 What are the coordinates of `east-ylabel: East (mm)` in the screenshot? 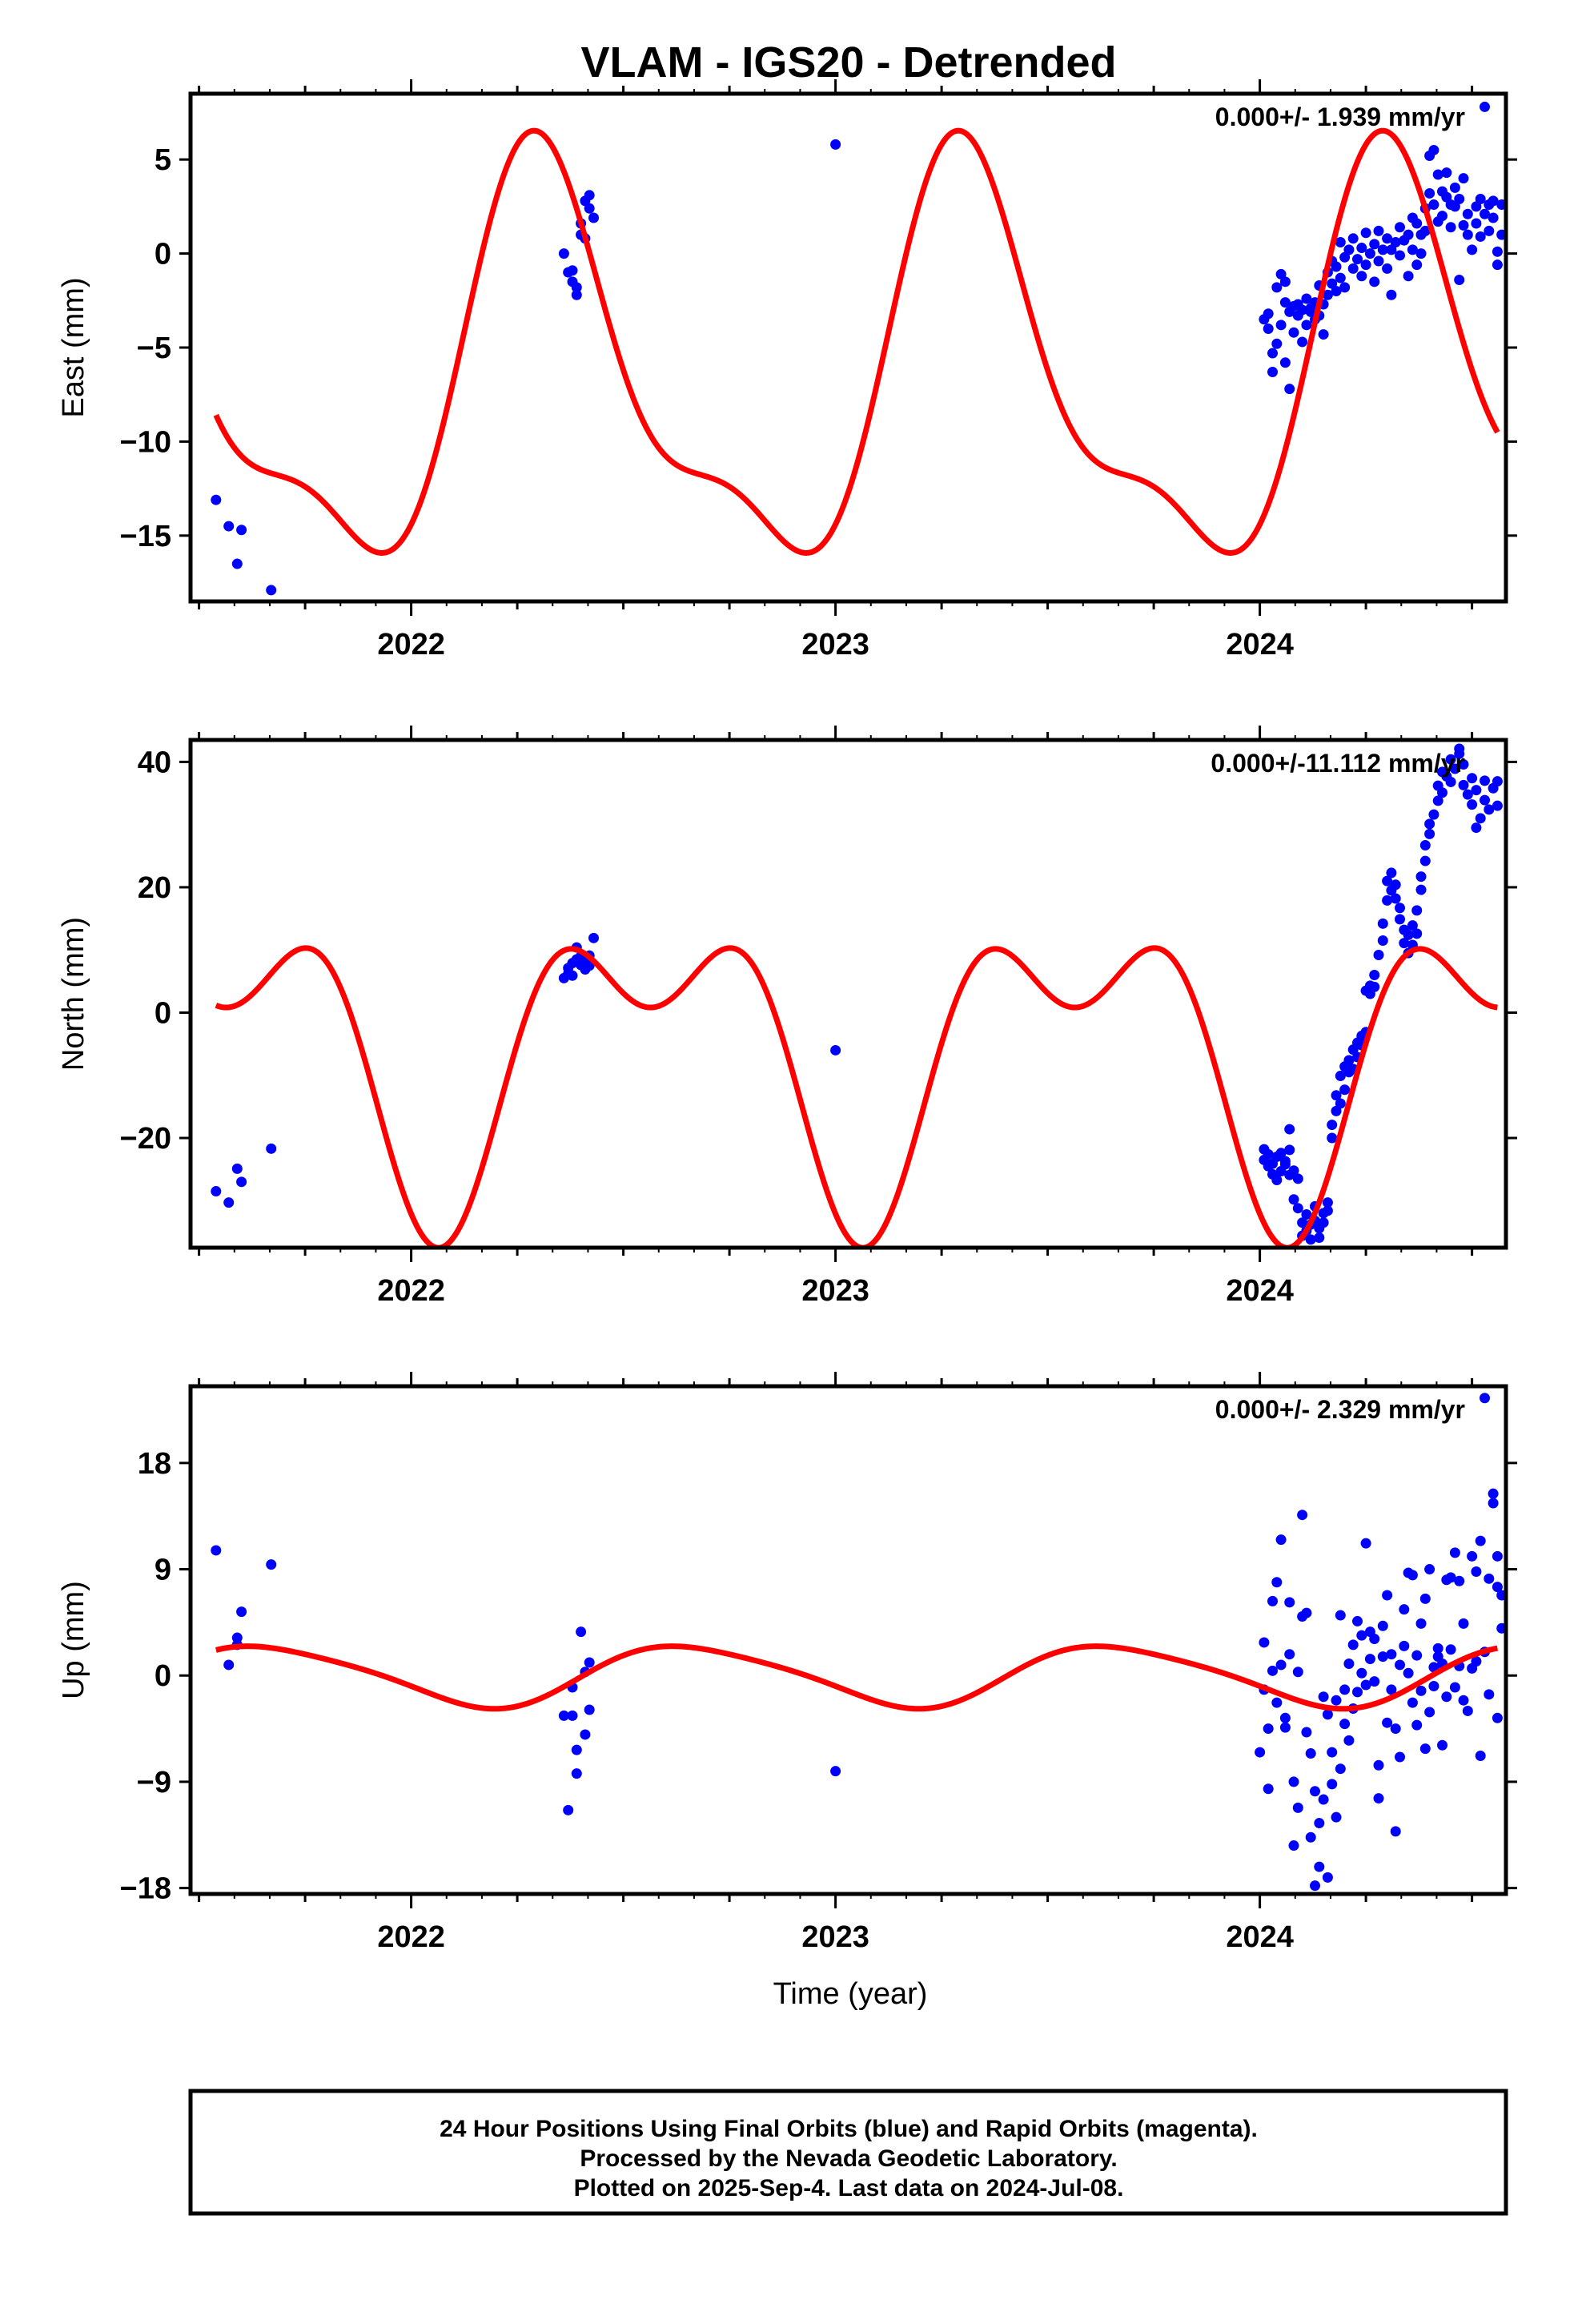 It's located at (74, 347).